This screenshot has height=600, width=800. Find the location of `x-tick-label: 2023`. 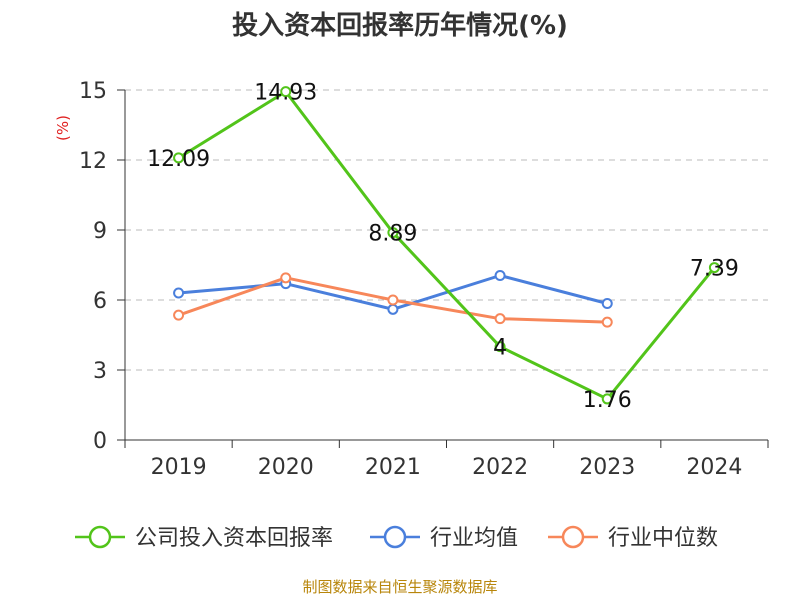

x-tick-label: 2023 is located at coordinates (607, 467).